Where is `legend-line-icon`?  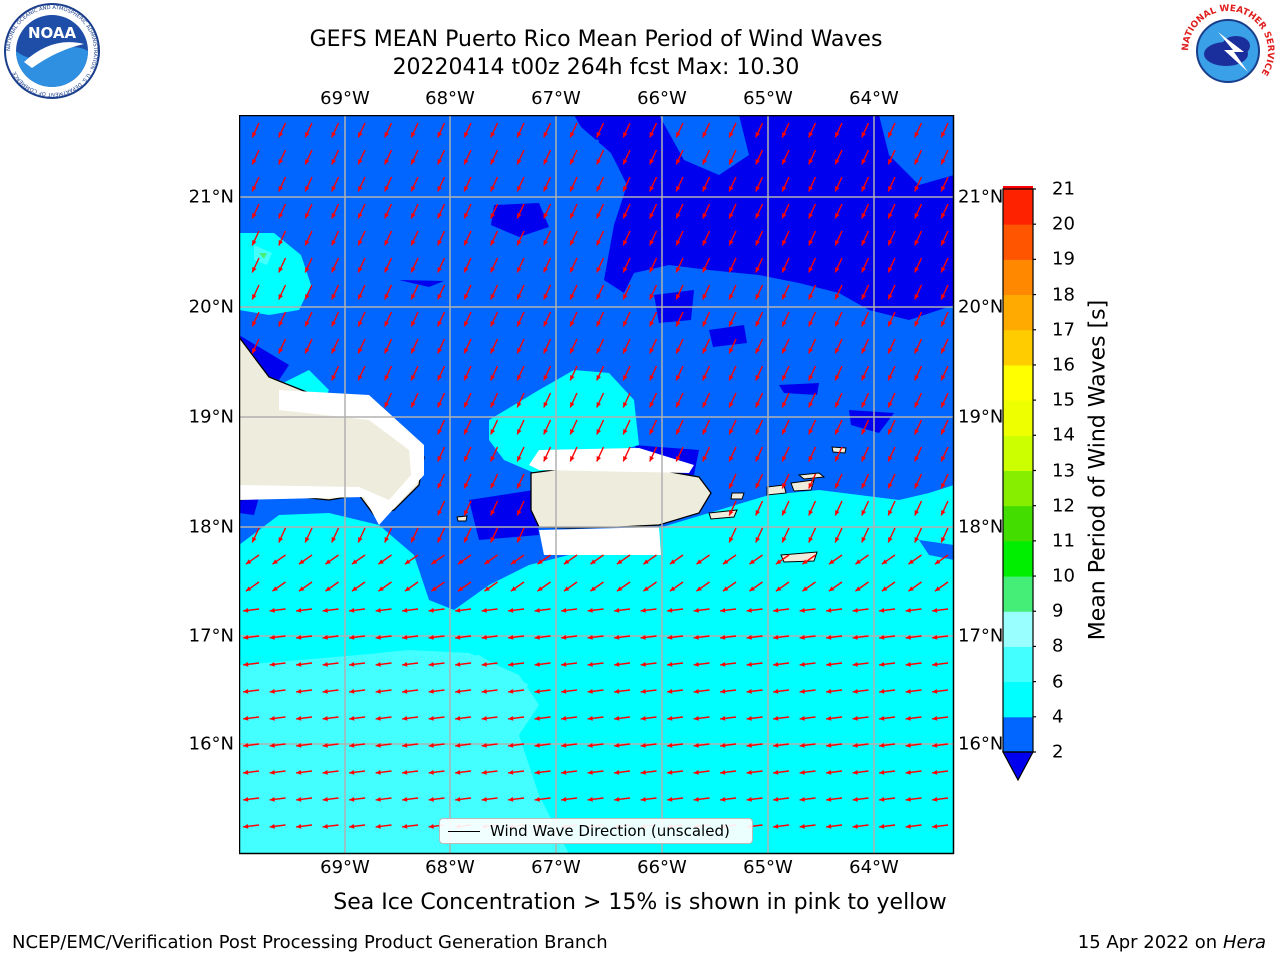 legend-line-icon is located at coordinates (464, 831).